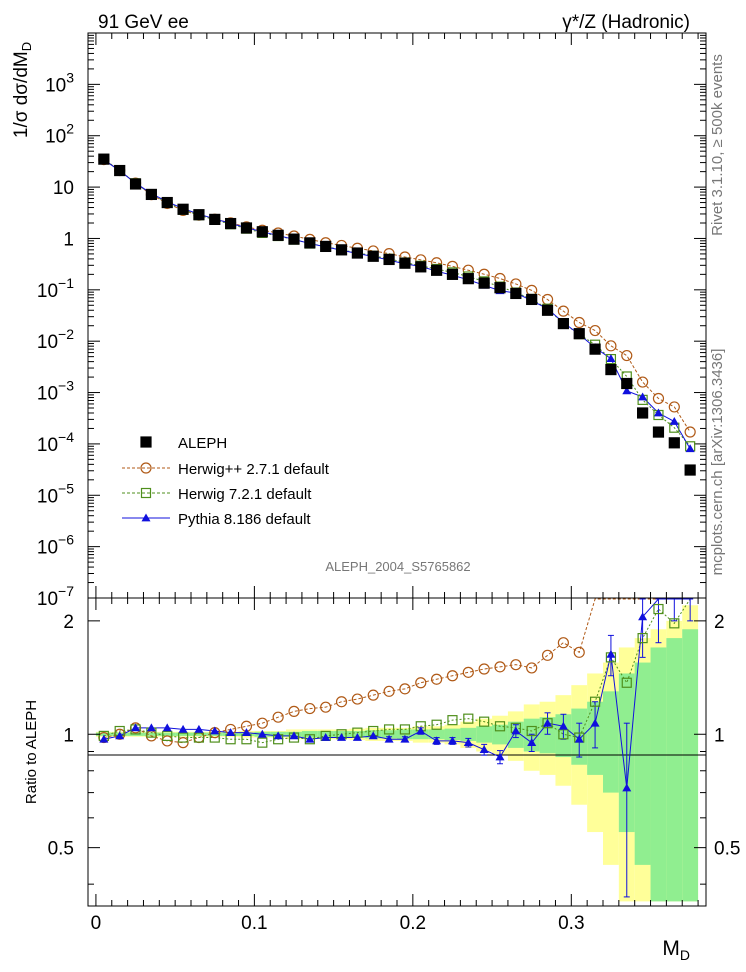  Describe the element at coordinates (245, 494) in the screenshot. I see `legend-label: Herwig 7.2.1 default` at that location.